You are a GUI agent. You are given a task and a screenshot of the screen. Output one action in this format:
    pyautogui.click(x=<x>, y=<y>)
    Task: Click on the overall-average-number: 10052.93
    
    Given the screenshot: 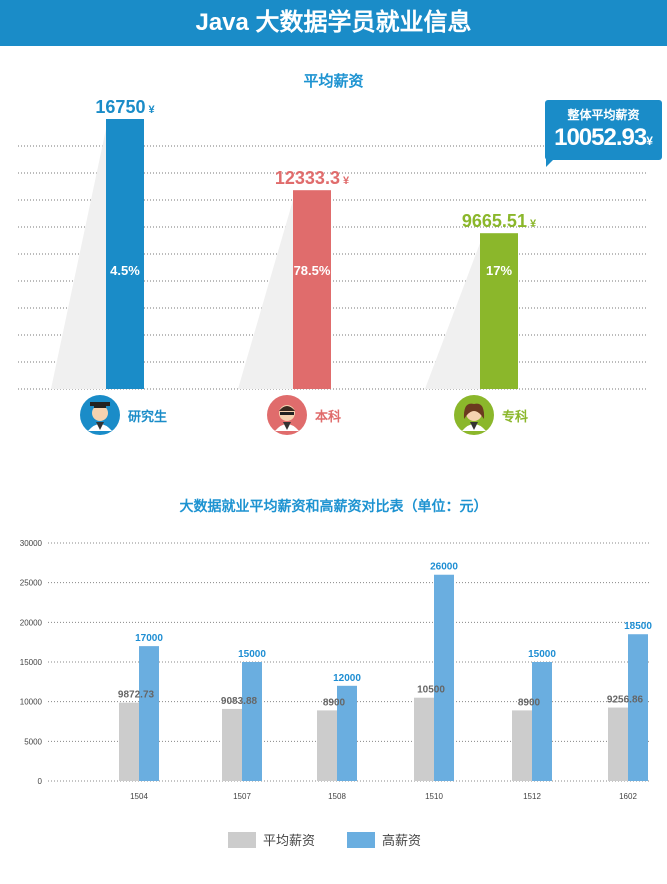 What is the action you would take?
    pyautogui.click(x=600, y=137)
    